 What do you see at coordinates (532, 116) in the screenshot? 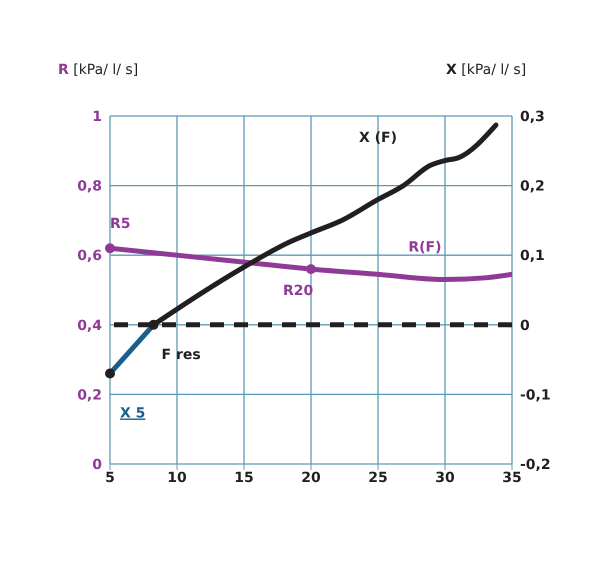
I see `y2-tick-label: 0,3` at bounding box center [532, 116].